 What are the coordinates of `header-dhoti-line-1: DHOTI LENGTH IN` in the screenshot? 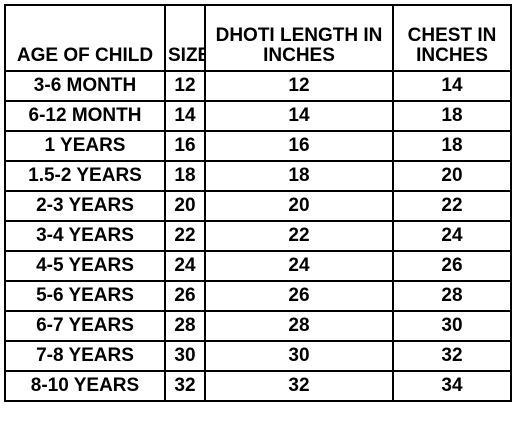 It's located at (299, 35).